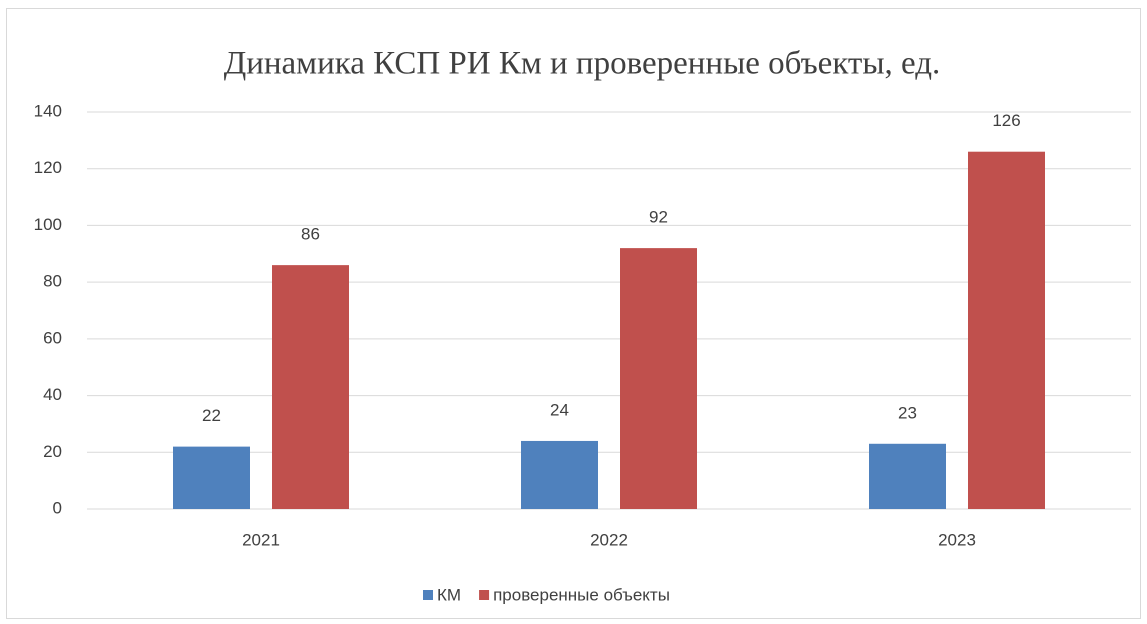  Describe the element at coordinates (449, 594) in the screenshot. I see `legend-label: КМ` at that location.